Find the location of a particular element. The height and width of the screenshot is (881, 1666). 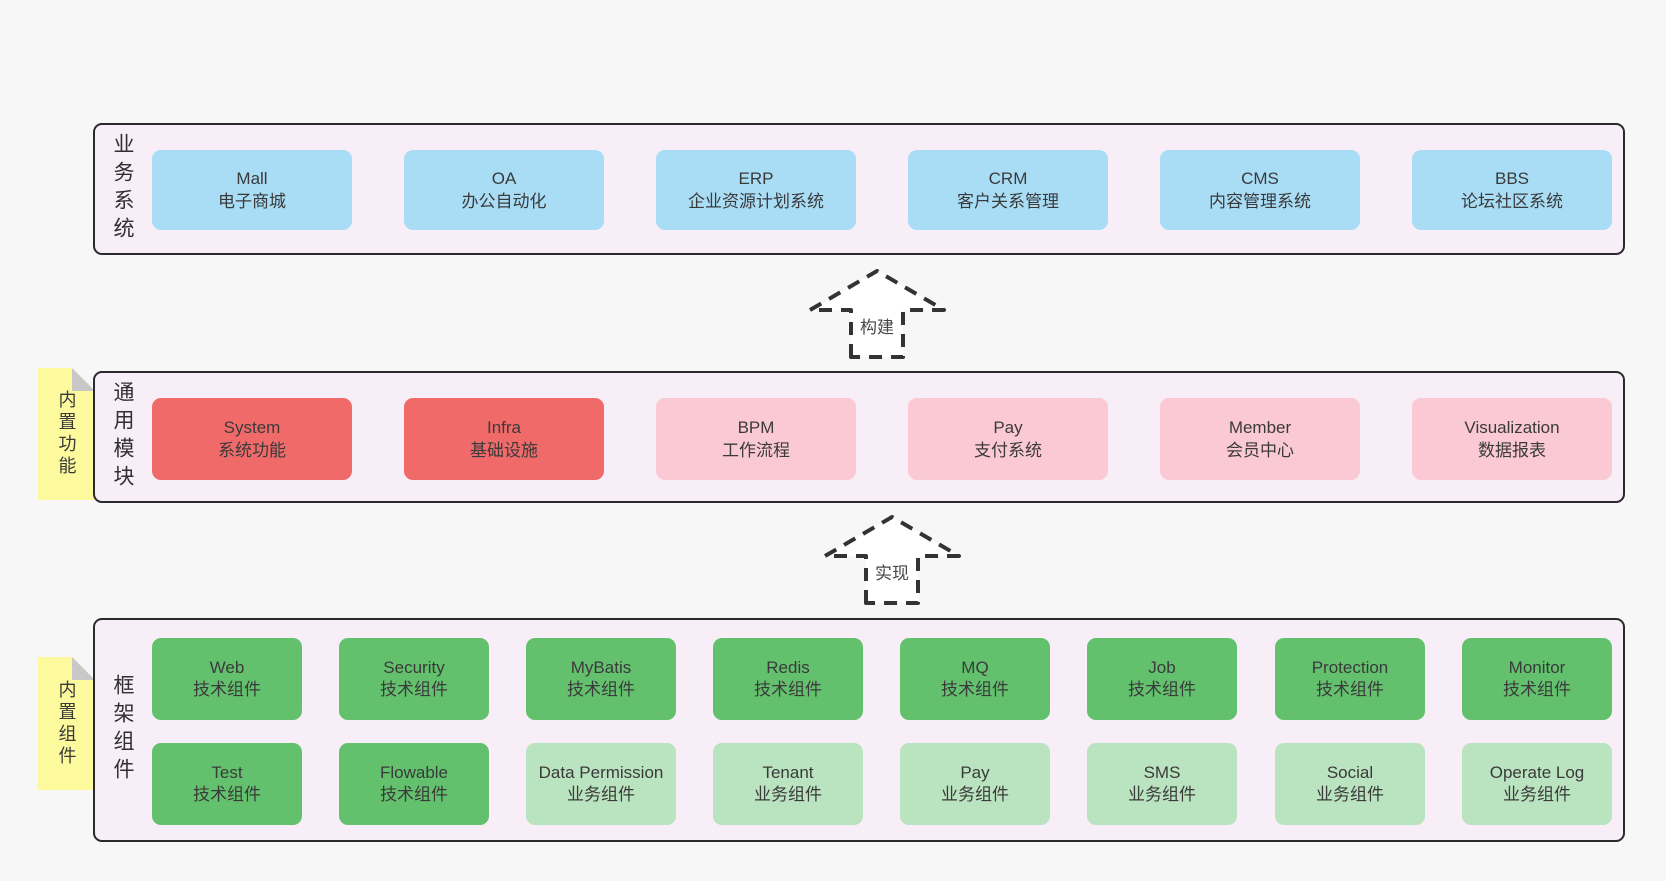

box-title: Test is located at coordinates (227, 772).